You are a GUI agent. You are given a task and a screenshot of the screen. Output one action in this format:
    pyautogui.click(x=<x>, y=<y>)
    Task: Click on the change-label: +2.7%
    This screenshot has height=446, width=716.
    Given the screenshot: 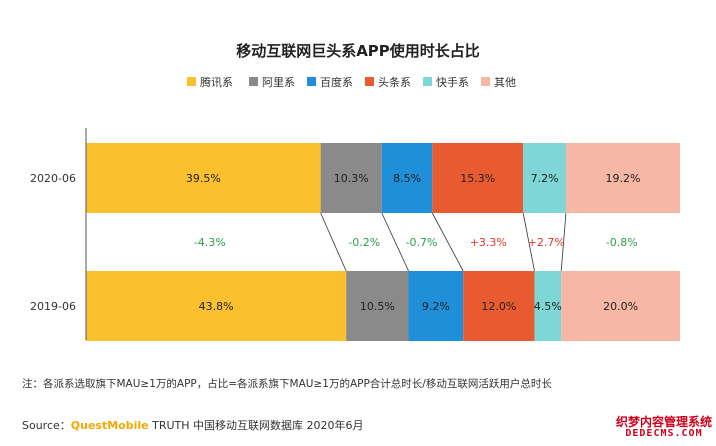 What is the action you would take?
    pyautogui.click(x=546, y=242)
    